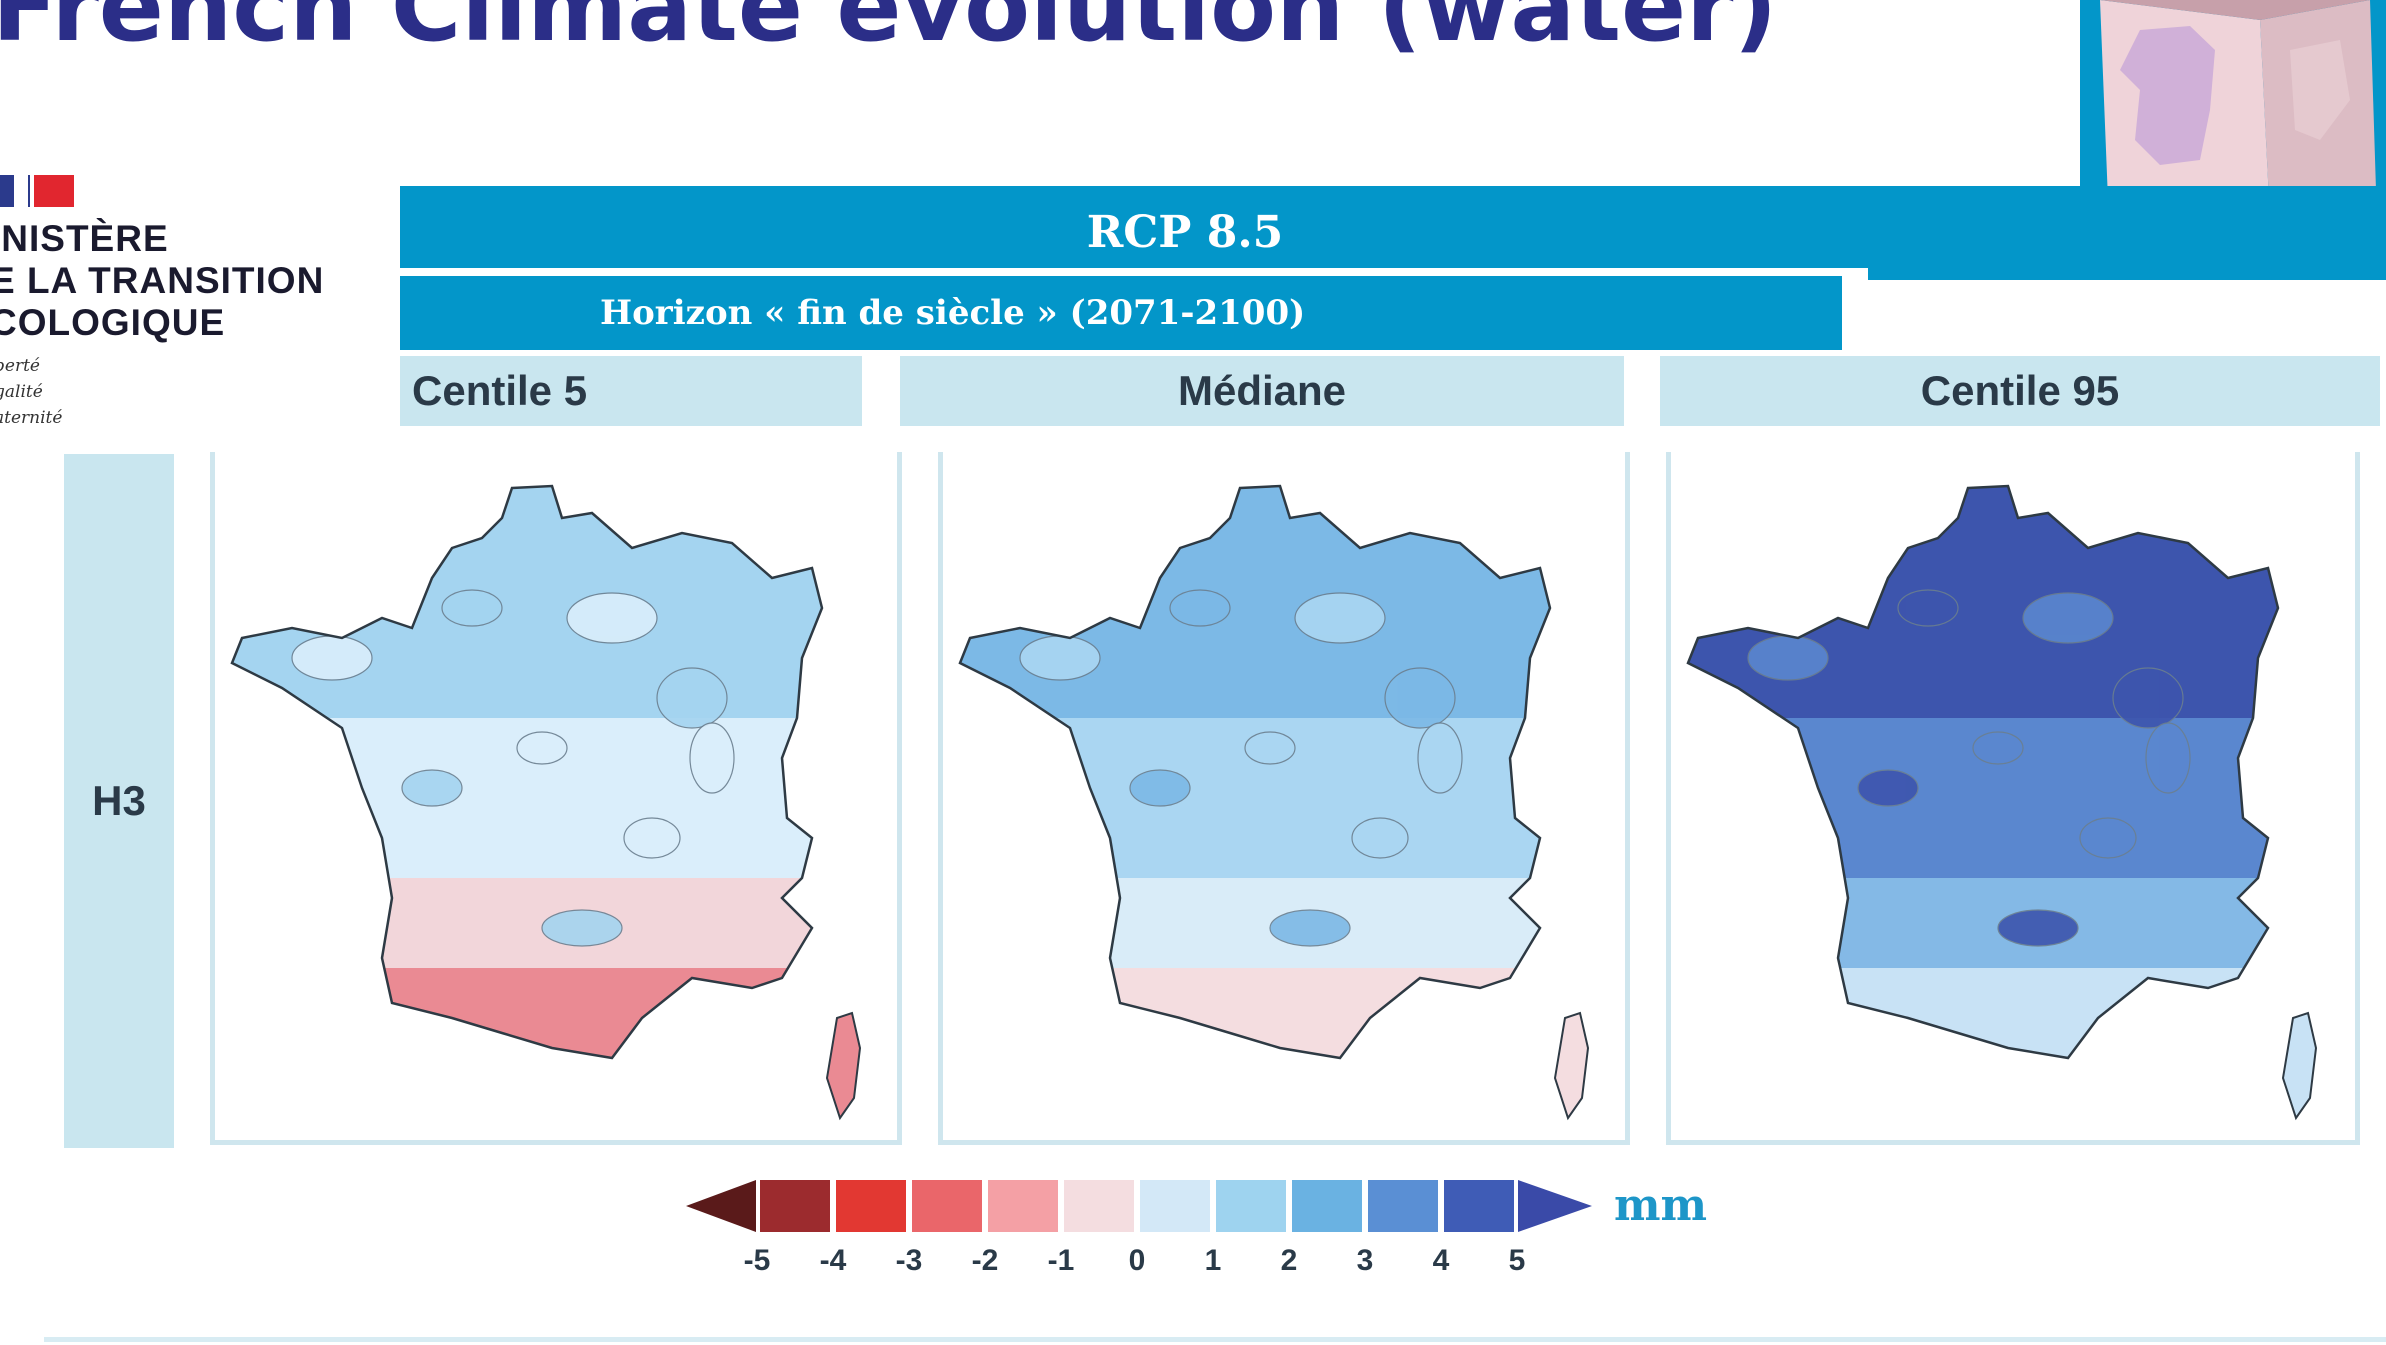 This screenshot has height=1345, width=2386. Describe the element at coordinates (1289, 1260) in the screenshot. I see `legend-tick-label: 2` at that location.